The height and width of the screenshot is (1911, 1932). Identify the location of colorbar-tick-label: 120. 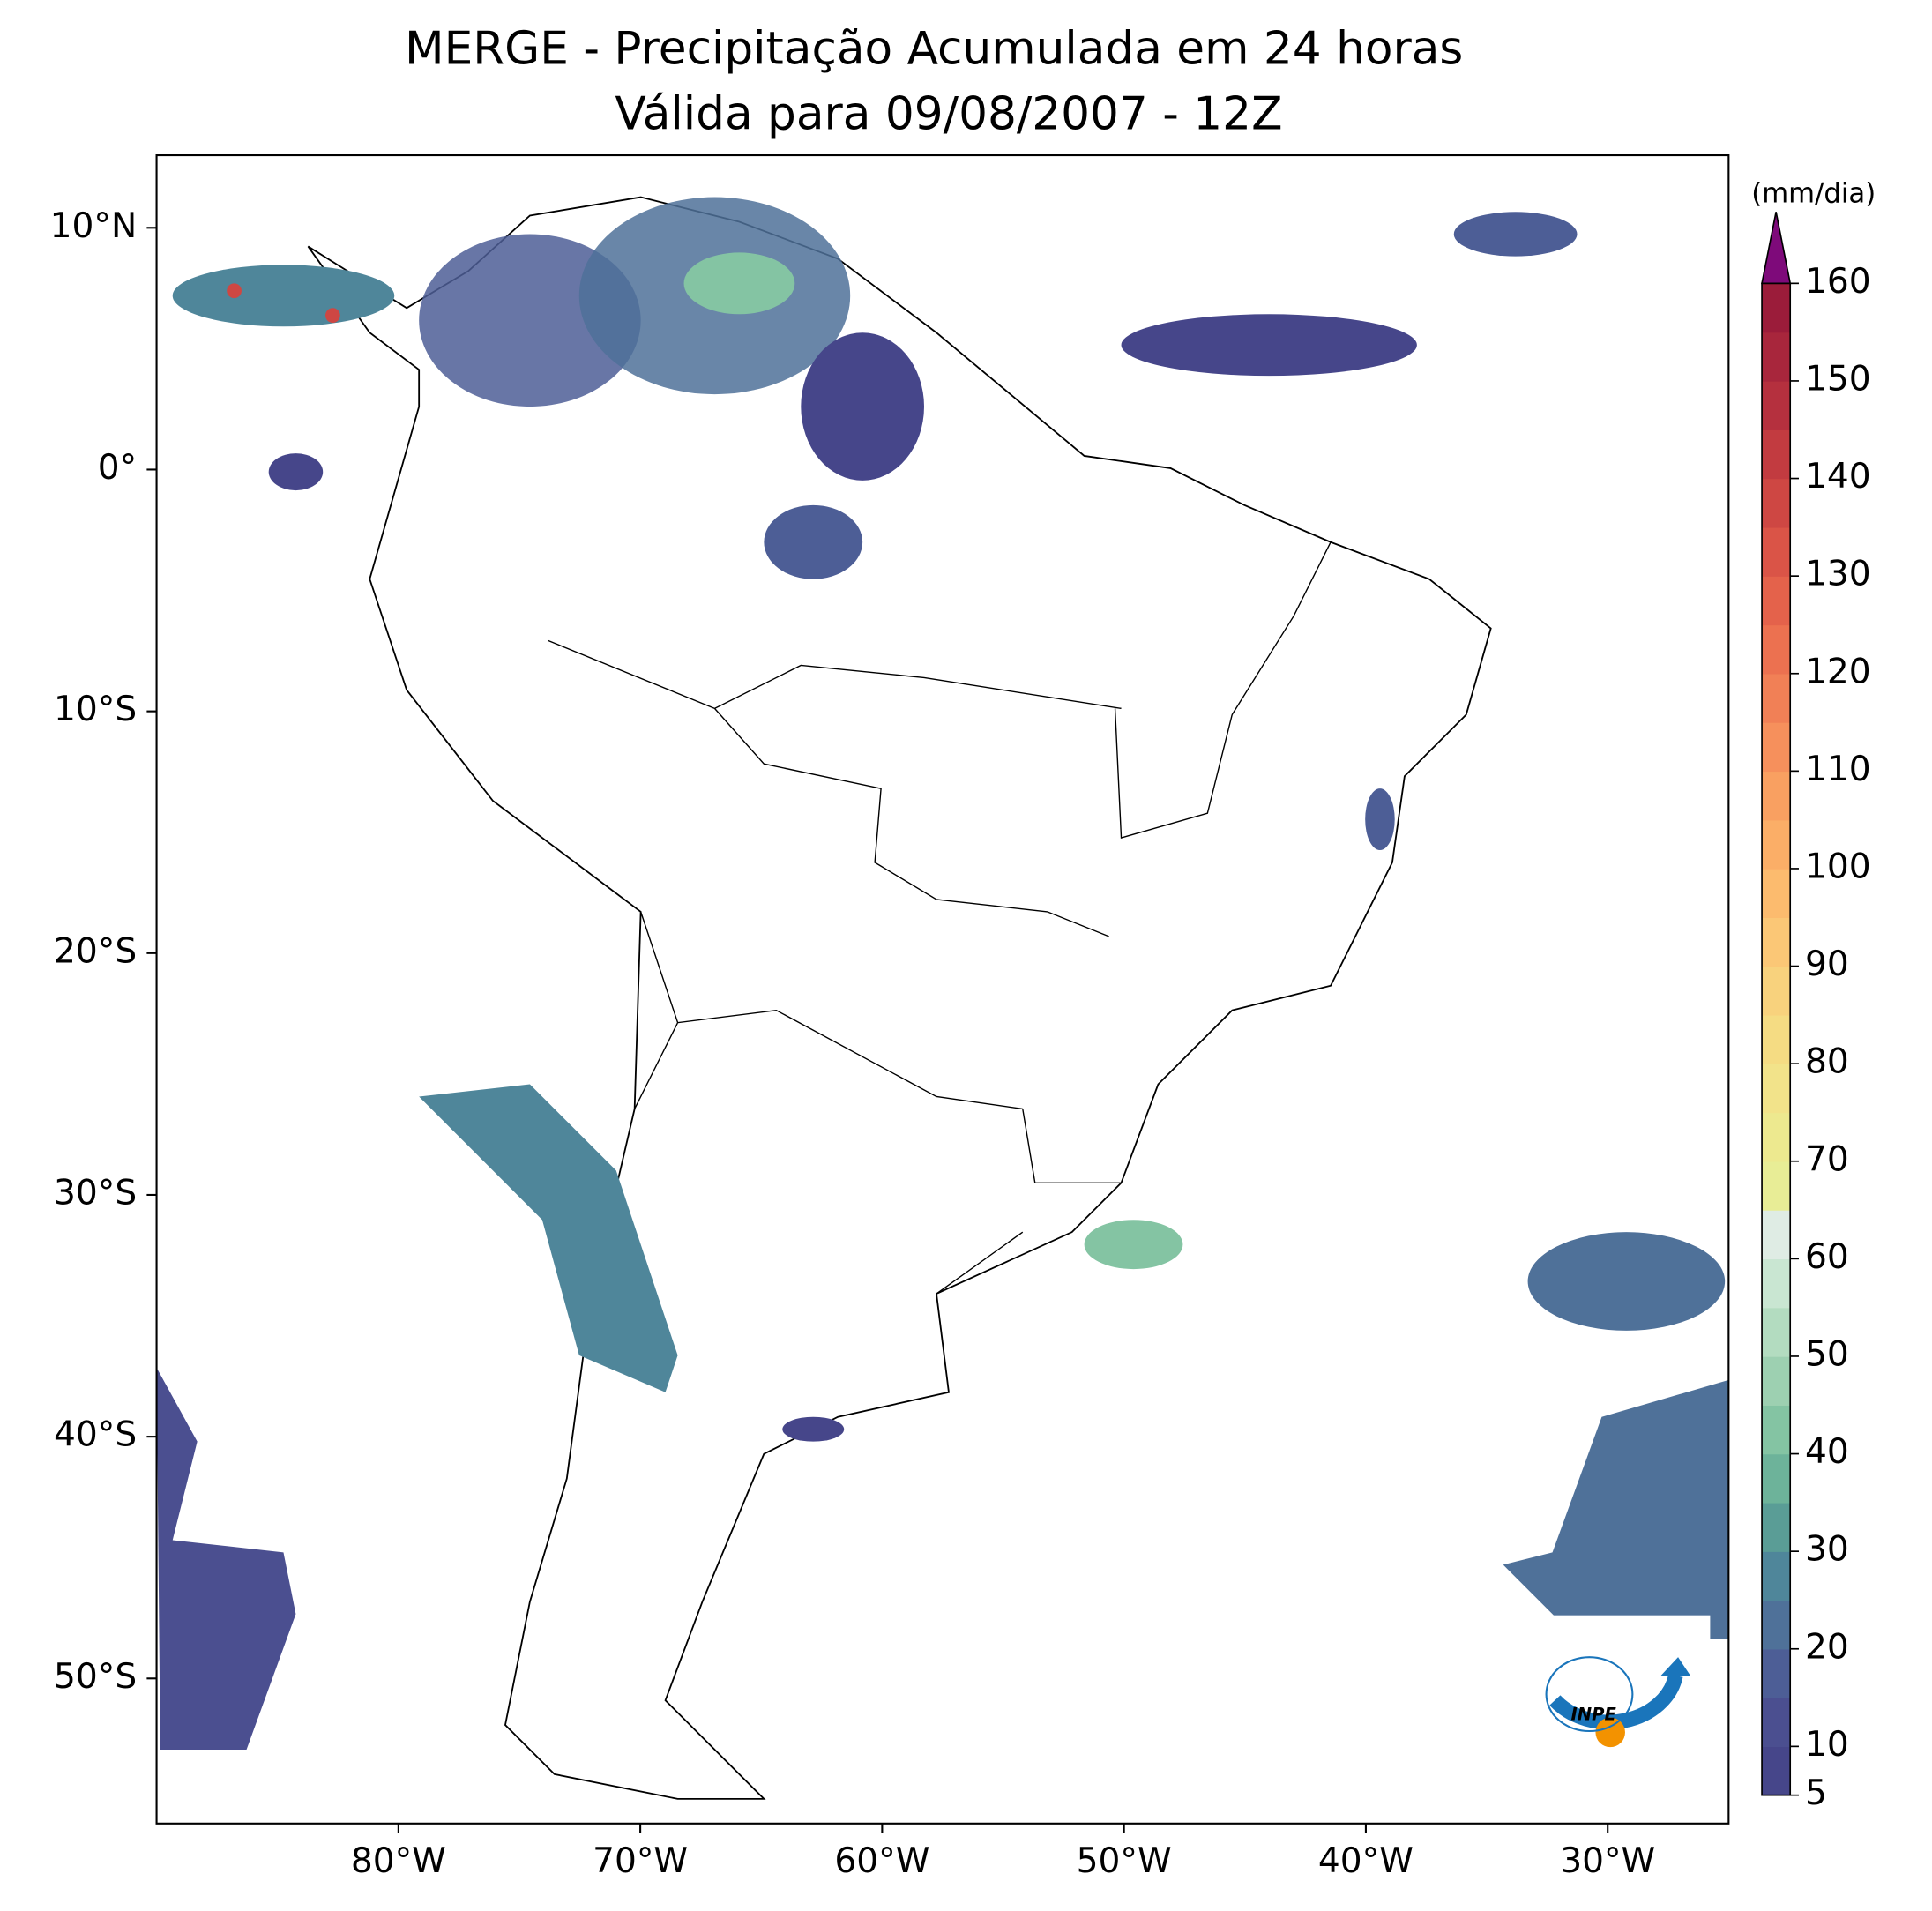
(1838, 672).